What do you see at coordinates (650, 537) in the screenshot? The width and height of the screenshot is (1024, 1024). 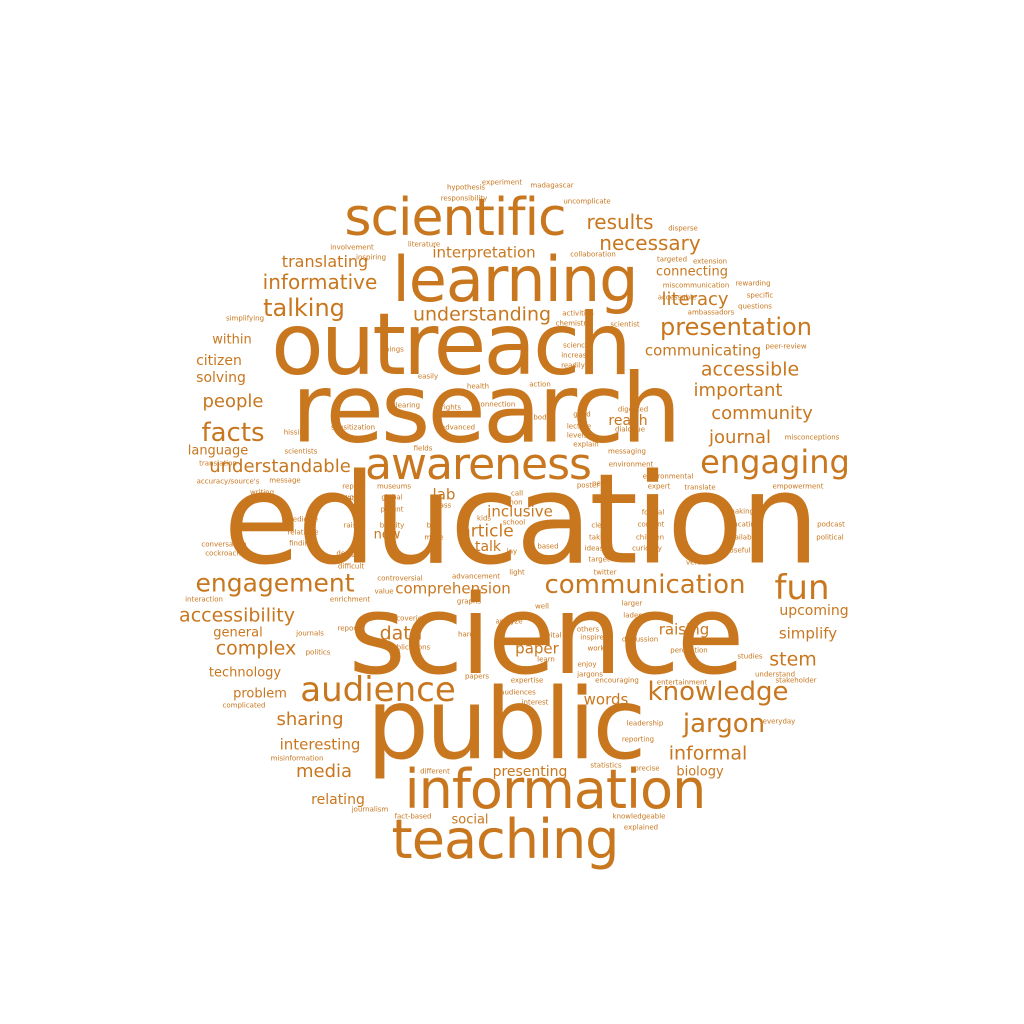 I see `cloud-word: children` at bounding box center [650, 537].